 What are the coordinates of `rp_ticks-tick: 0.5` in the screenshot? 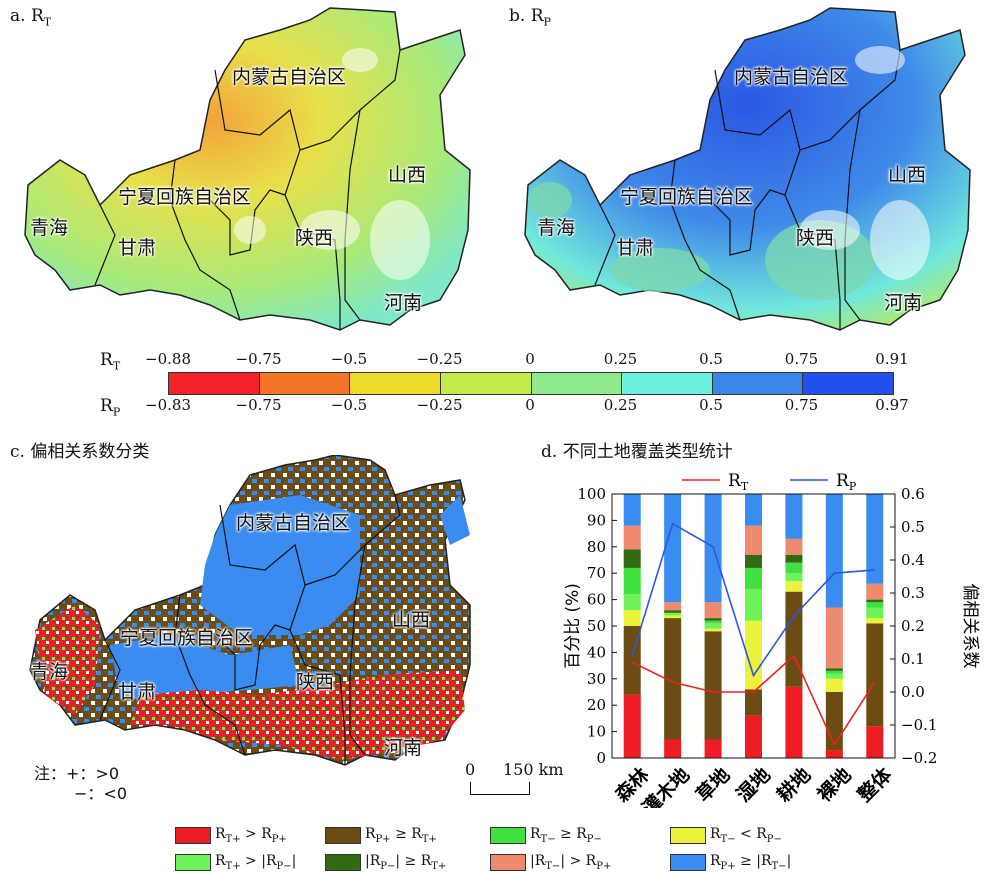 It's located at (711, 405).